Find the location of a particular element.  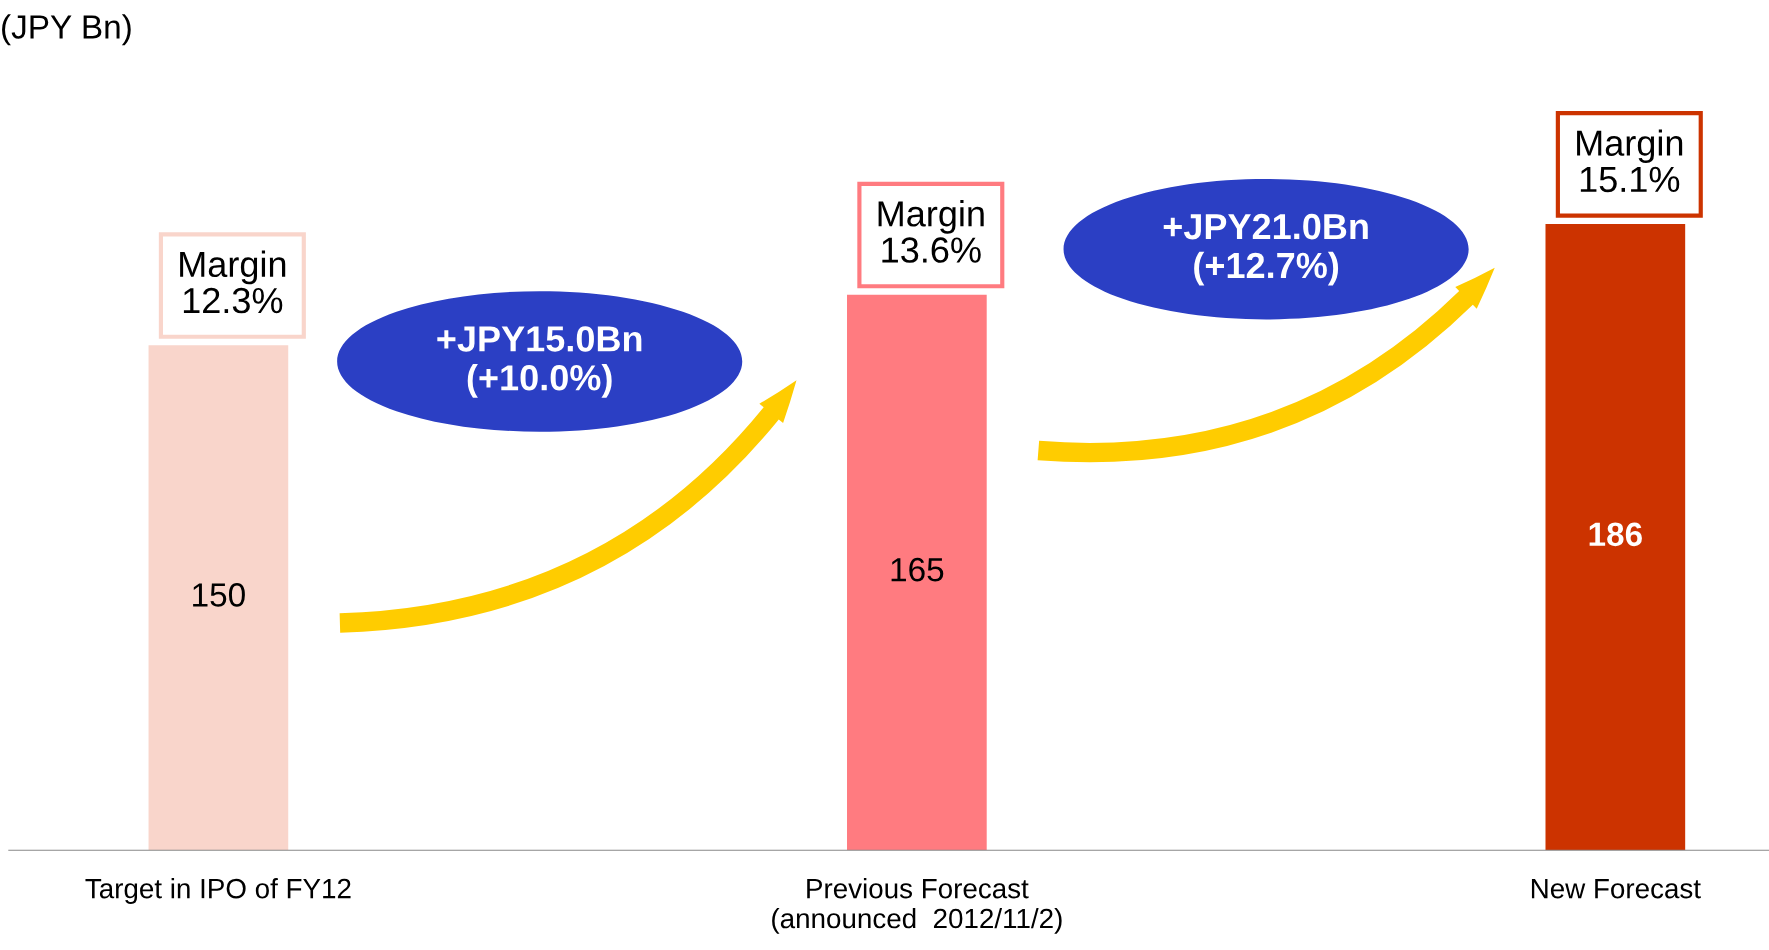

x-tick-label: New Forecast is located at coordinates (1616, 889).